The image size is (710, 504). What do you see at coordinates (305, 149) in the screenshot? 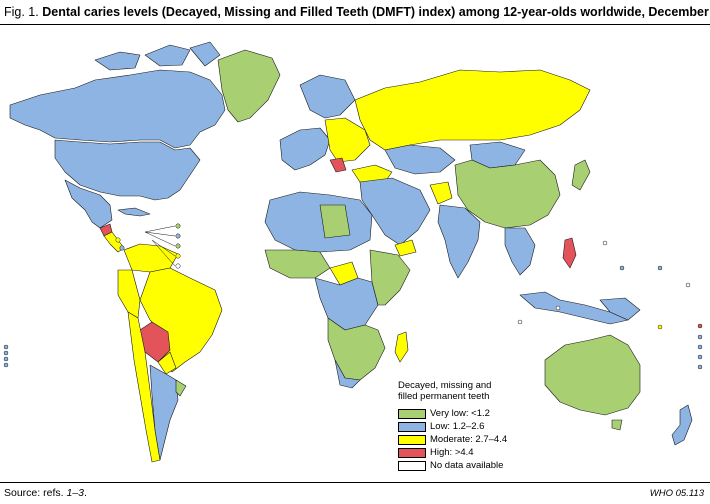
I see `region-western-europe` at bounding box center [305, 149].